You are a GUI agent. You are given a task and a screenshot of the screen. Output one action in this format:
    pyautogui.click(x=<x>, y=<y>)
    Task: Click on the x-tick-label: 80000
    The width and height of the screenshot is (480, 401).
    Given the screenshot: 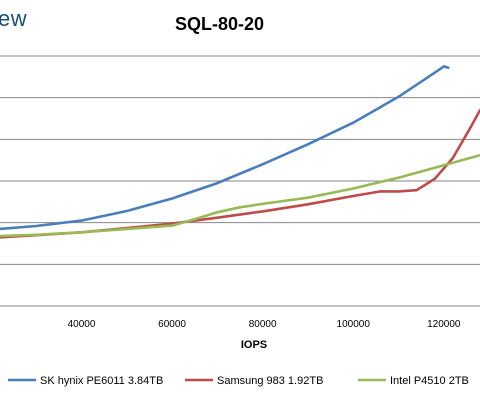 What is the action you would take?
    pyautogui.click(x=263, y=324)
    